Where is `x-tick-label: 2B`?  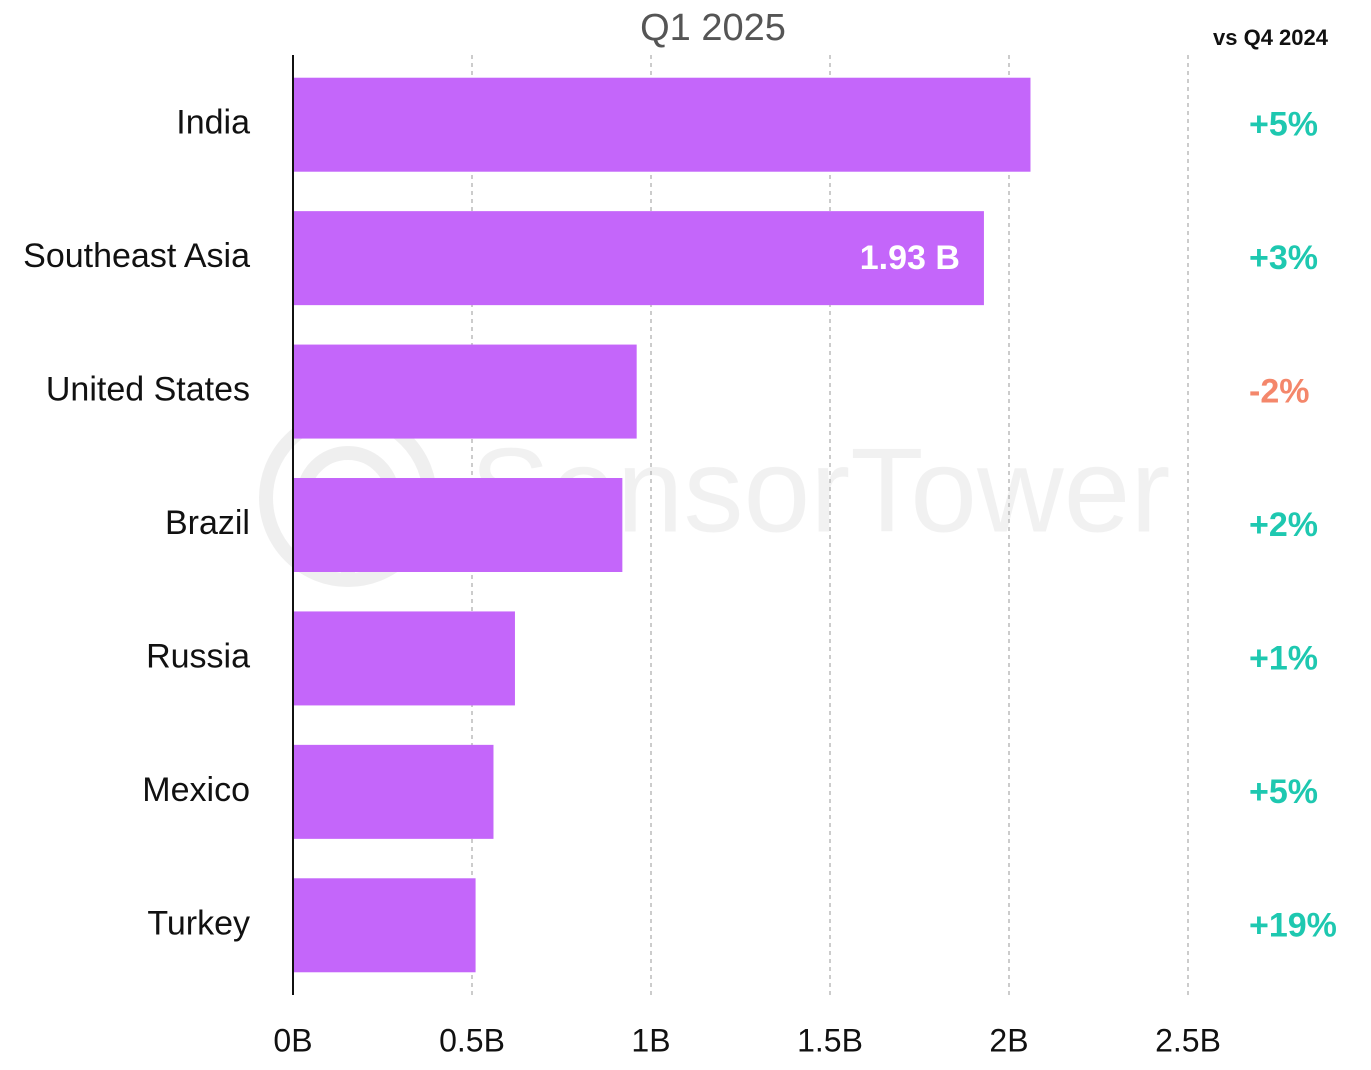 x-tick-label: 2B is located at coordinates (1008, 1040).